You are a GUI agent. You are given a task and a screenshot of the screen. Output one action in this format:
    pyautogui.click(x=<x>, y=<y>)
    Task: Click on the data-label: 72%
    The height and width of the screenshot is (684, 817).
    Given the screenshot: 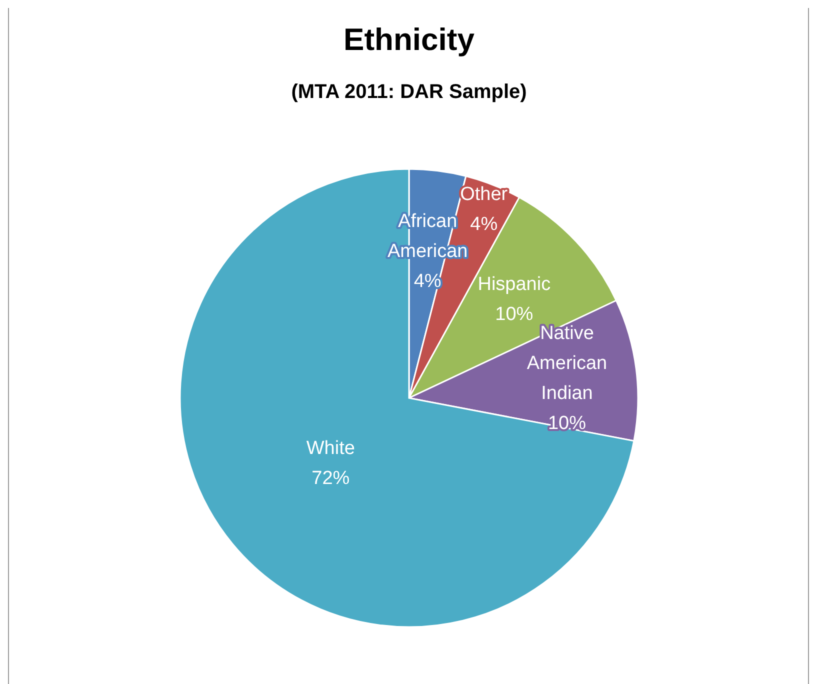 What is the action you would take?
    pyautogui.click(x=331, y=477)
    